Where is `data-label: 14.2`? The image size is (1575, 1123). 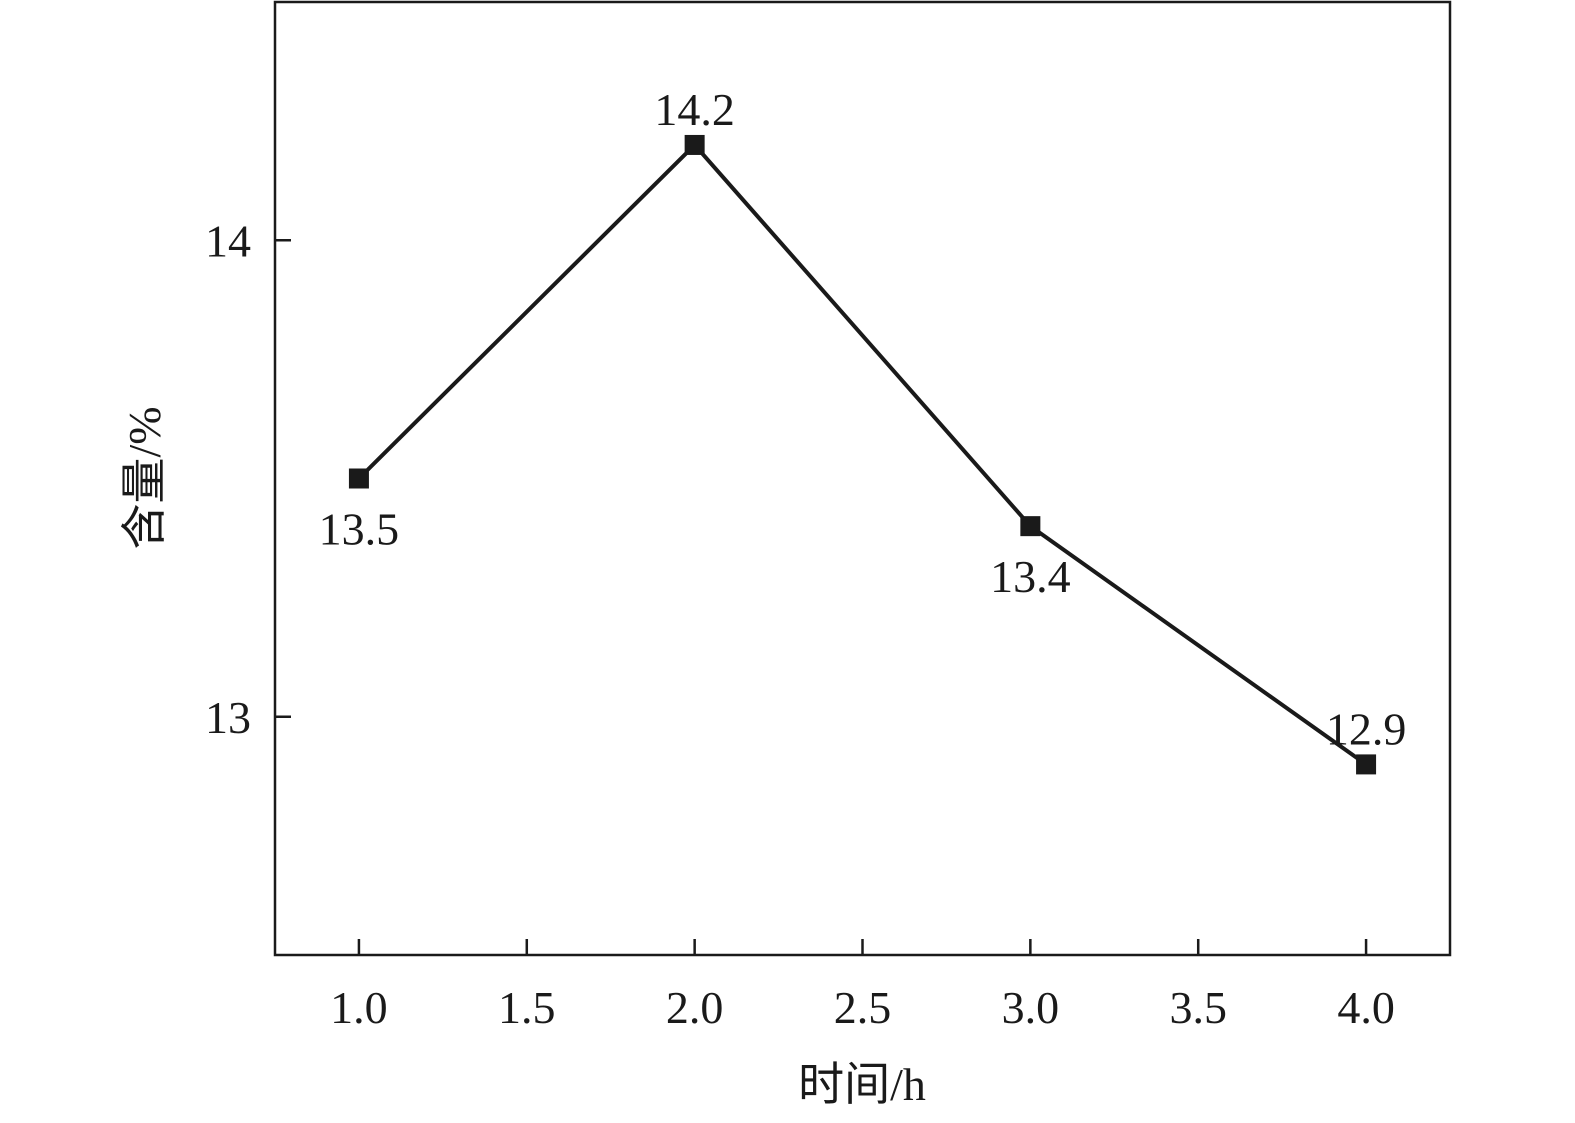 data-label: 14.2 is located at coordinates (694, 109).